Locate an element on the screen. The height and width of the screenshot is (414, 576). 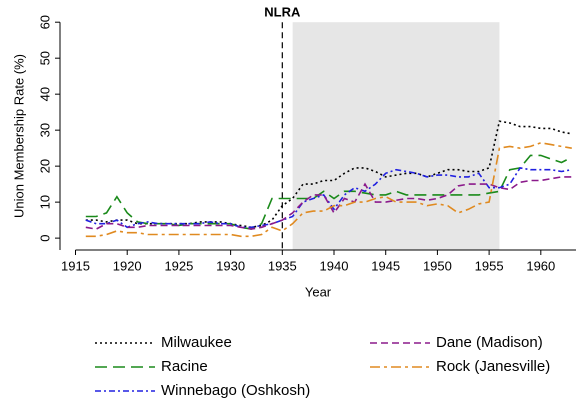
x-tick-label: 1950 is located at coordinates (437, 265).